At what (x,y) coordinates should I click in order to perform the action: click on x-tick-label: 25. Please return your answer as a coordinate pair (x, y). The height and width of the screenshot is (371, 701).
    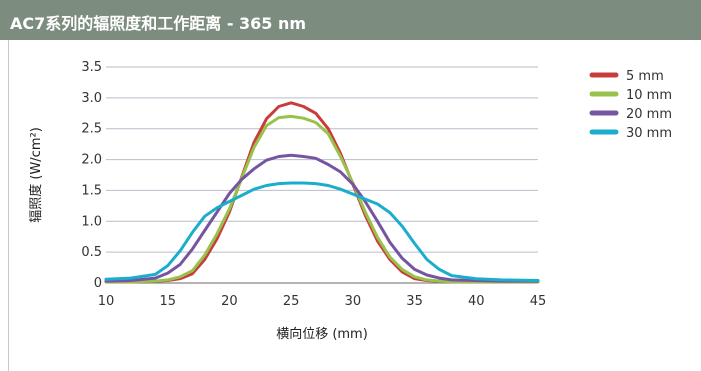
    Looking at the image, I should click on (291, 301).